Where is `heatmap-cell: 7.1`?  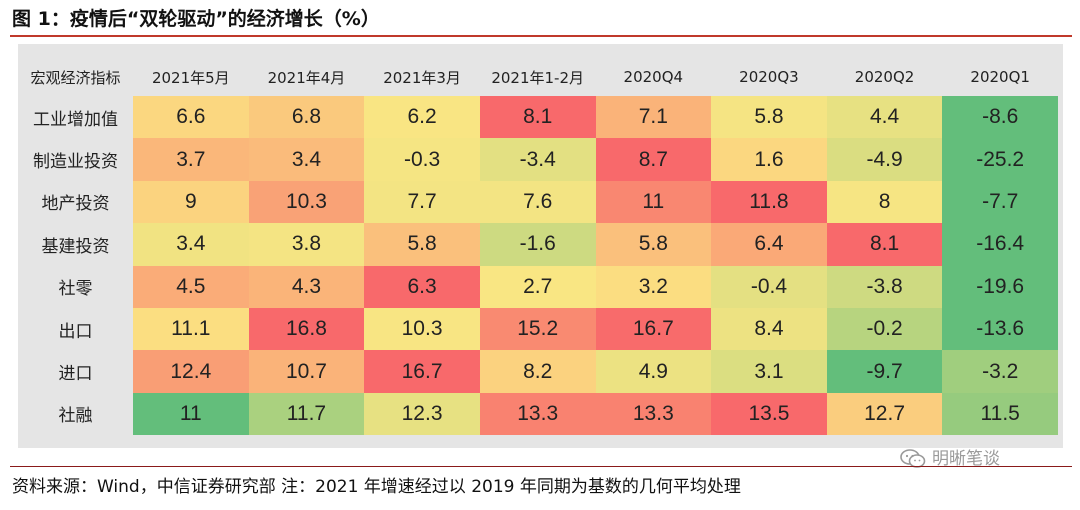 heatmap-cell: 7.1 is located at coordinates (653, 117).